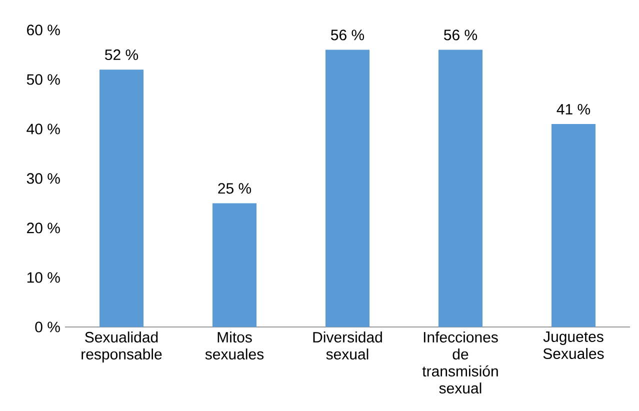 The height and width of the screenshot is (411, 639). I want to click on x-tick-label: Infecciones de transmisión sexual, so click(460, 363).